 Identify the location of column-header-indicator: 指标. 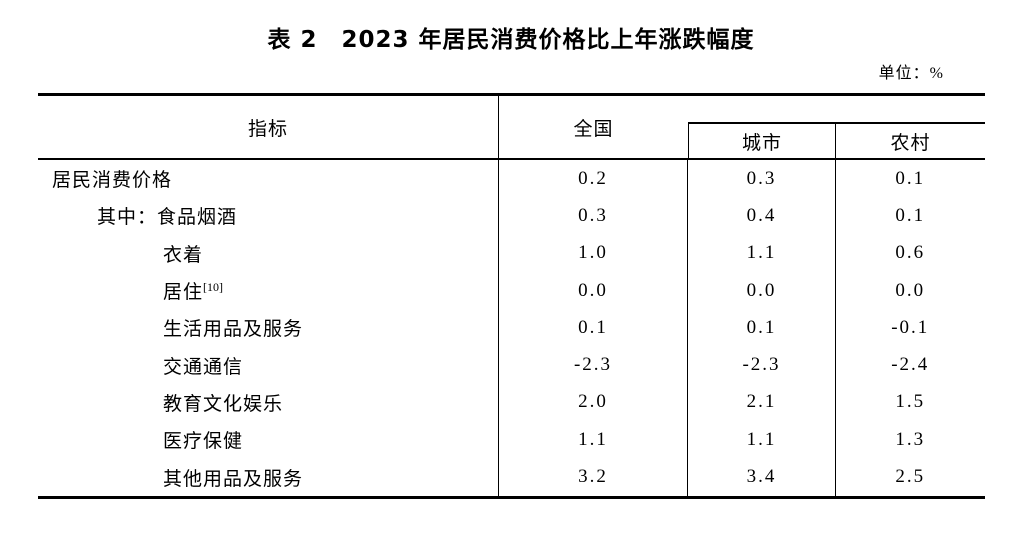
(268, 127).